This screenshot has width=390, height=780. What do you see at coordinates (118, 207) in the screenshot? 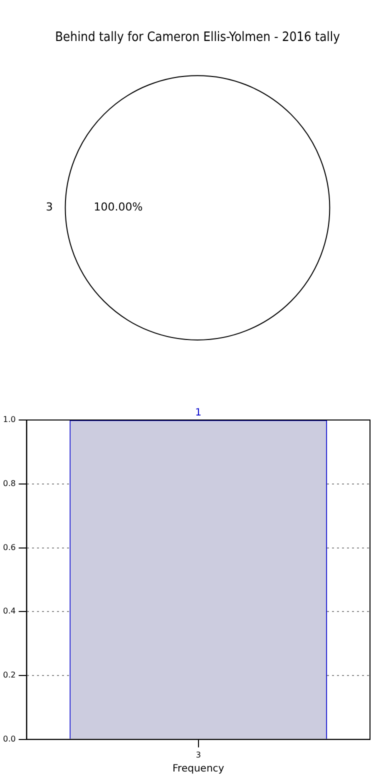
I see `data-label: 100.00%` at bounding box center [118, 207].